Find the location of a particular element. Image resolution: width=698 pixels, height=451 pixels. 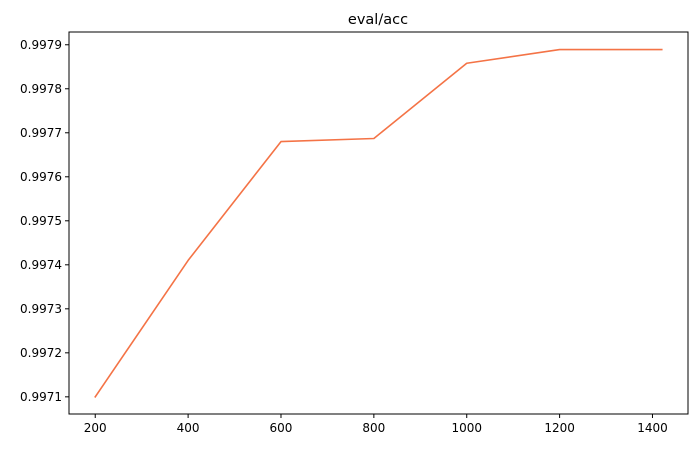

x-tick-label: 400 is located at coordinates (188, 428).